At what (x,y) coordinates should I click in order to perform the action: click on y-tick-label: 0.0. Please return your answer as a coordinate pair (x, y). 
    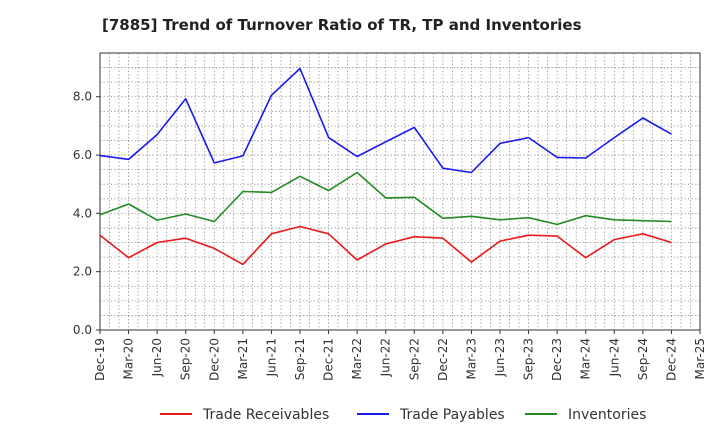
    Looking at the image, I should click on (82, 330).